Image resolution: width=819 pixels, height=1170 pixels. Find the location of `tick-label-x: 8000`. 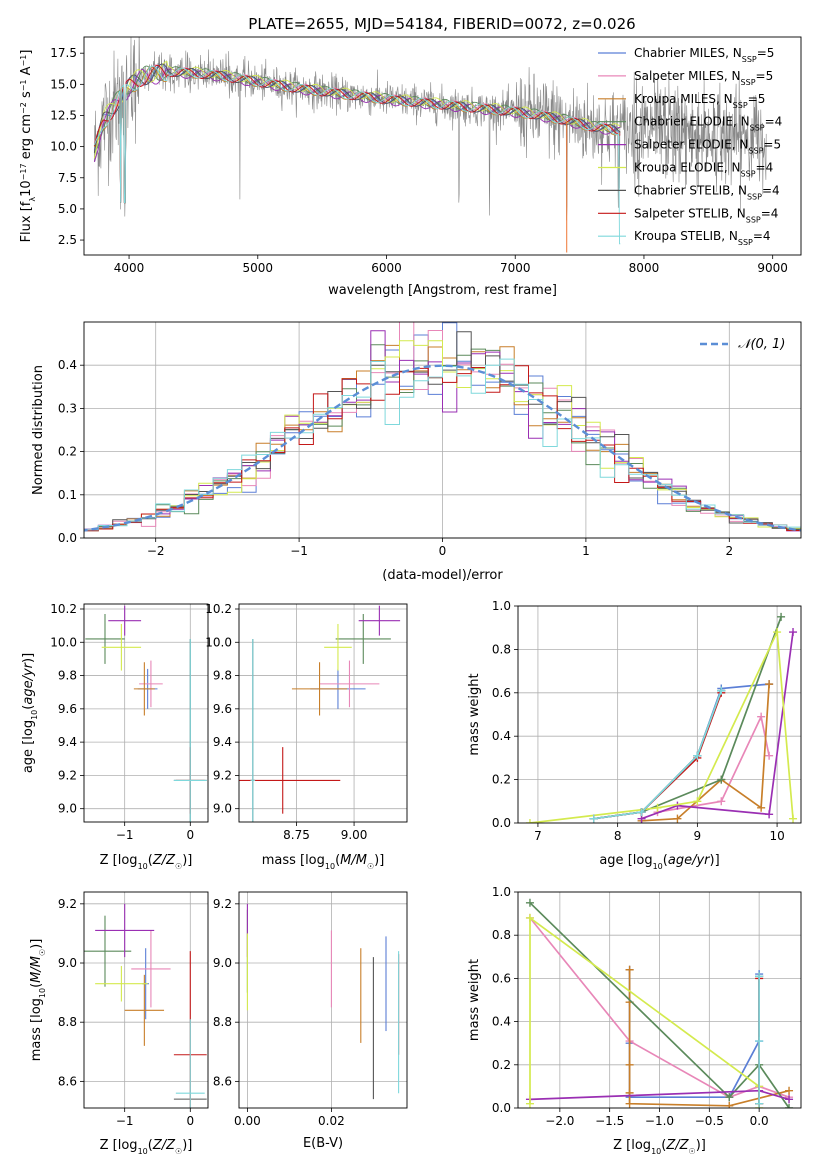

tick-label-x: 8000 is located at coordinates (644, 268).